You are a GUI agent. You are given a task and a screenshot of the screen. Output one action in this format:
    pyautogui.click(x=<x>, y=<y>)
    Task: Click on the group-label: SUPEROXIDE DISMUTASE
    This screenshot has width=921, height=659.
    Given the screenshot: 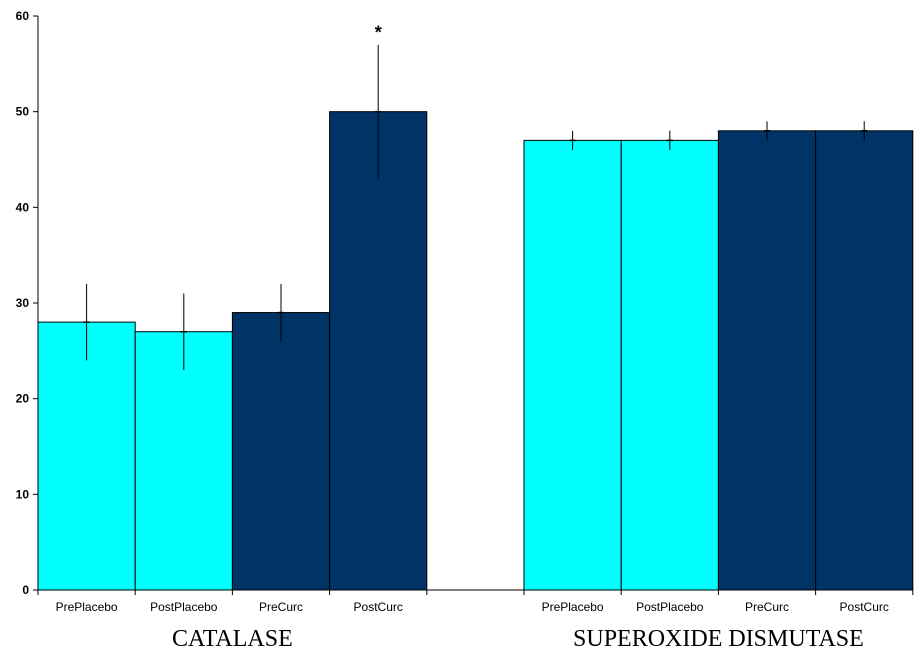 What is the action you would take?
    pyautogui.click(x=718, y=639)
    